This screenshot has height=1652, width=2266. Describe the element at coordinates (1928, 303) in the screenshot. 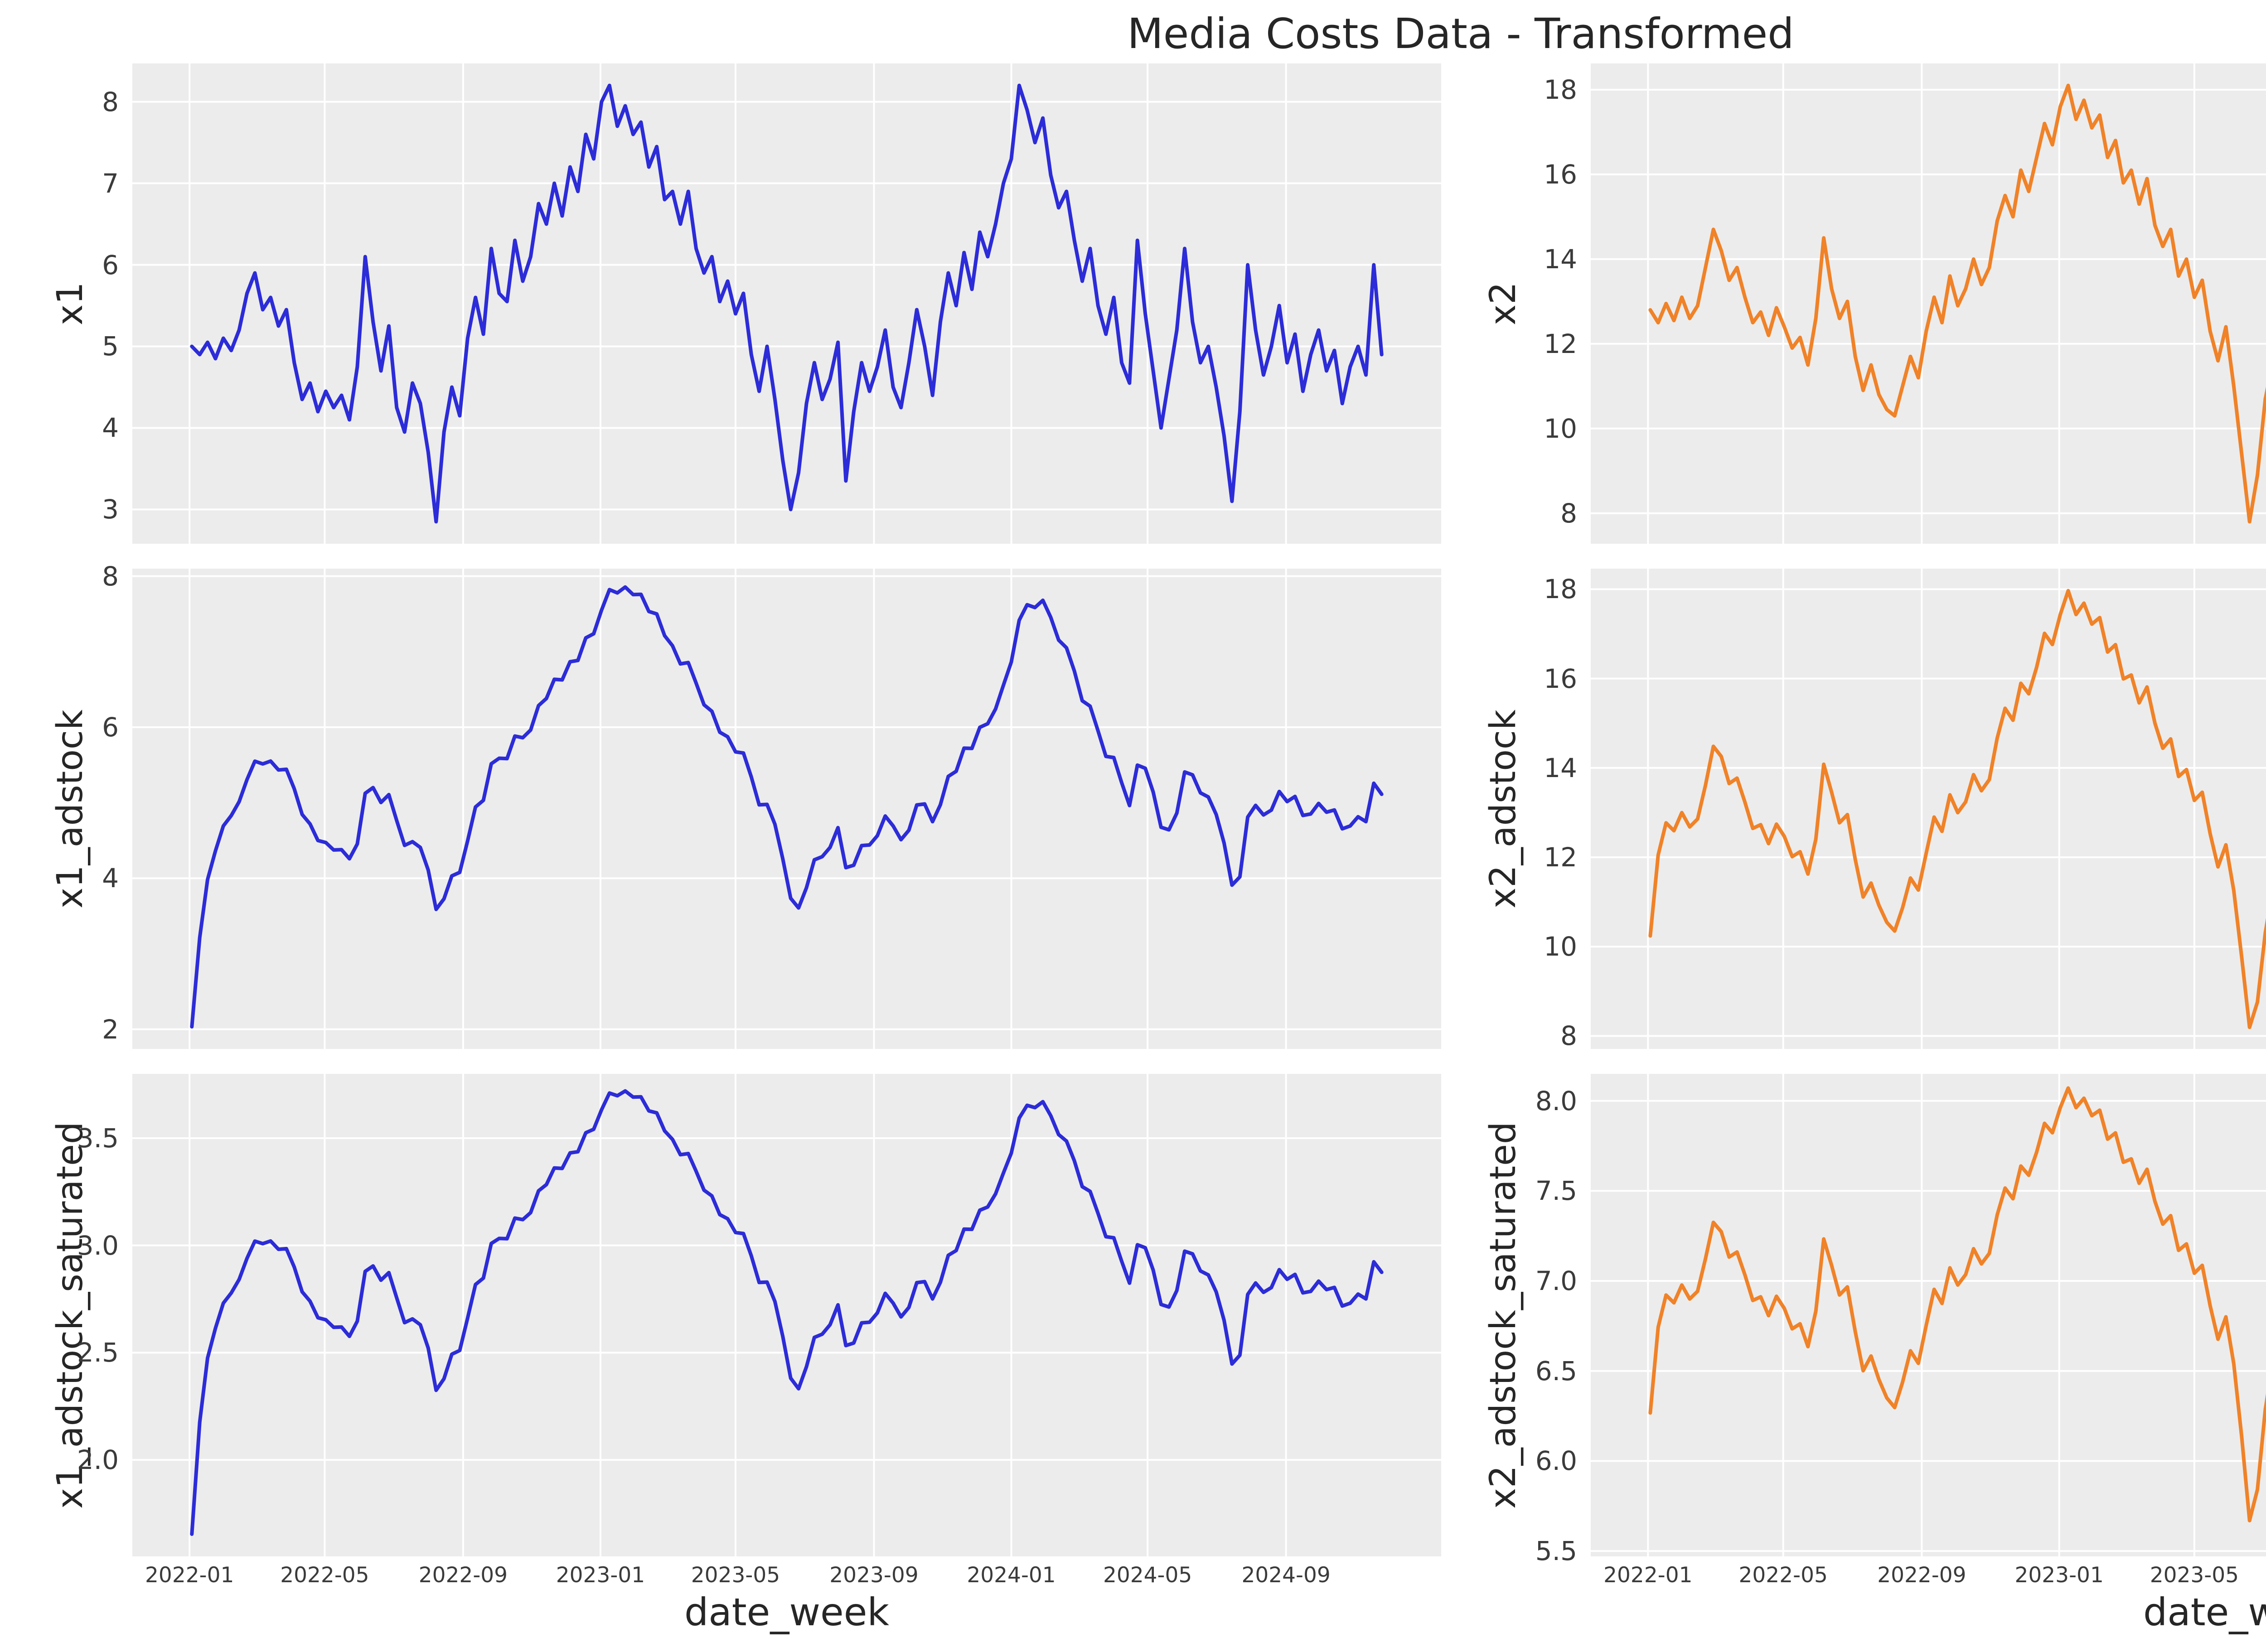

I see `x2-plot-area` at that location.